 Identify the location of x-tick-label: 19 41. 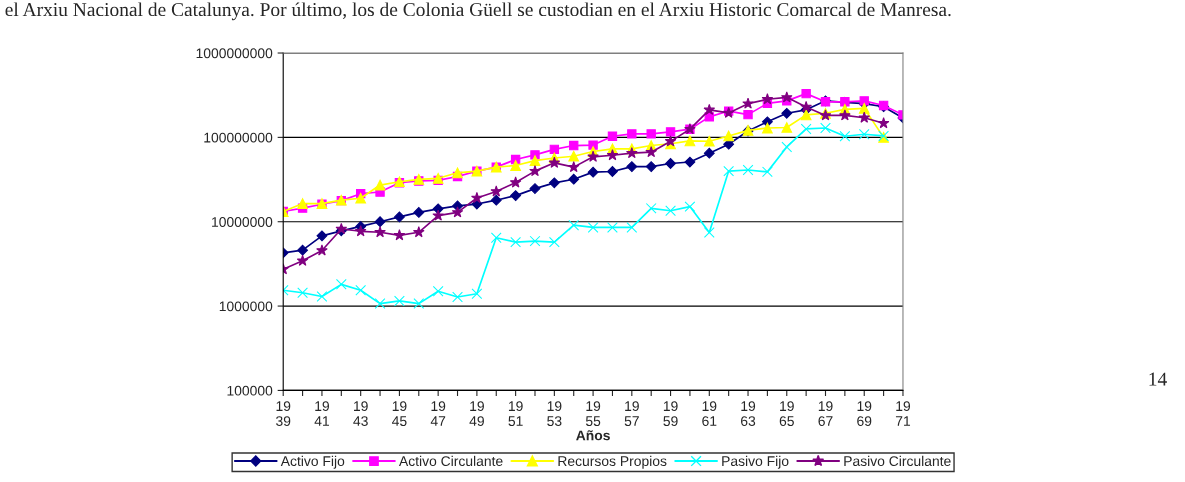
(322, 413).